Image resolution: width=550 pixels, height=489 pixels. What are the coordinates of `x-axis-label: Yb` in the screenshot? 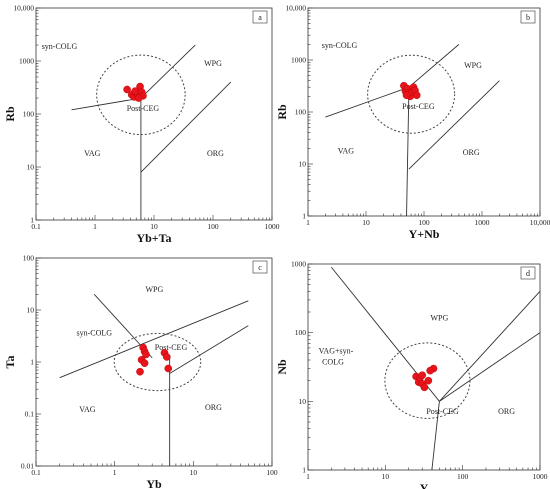 It's located at (154, 483).